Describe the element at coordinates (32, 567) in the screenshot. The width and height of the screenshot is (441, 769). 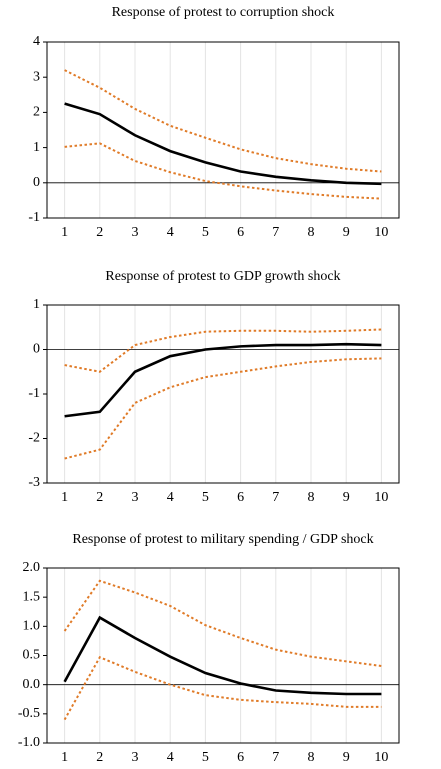
I see `y-tick-label: 2.0` at that location.